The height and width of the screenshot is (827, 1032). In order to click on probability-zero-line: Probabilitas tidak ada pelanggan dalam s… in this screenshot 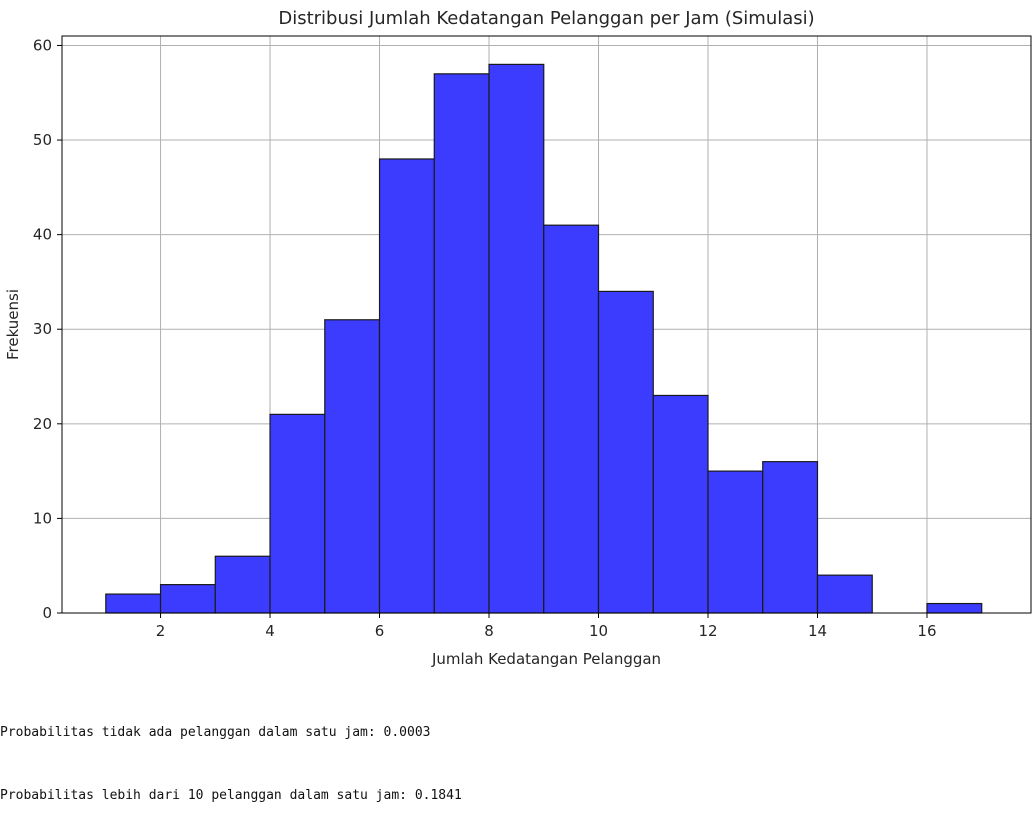, I will do `click(215, 732)`.